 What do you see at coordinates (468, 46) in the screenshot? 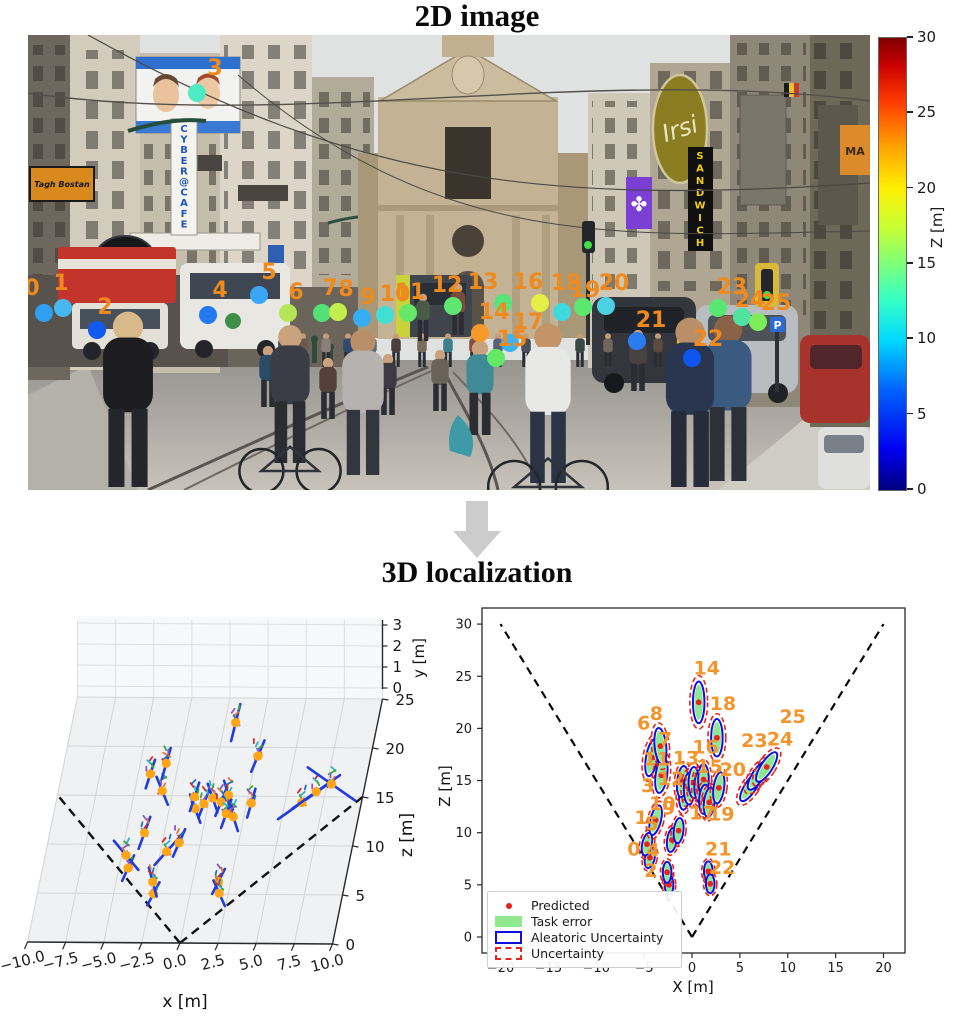
I see `church-tower` at bounding box center [468, 46].